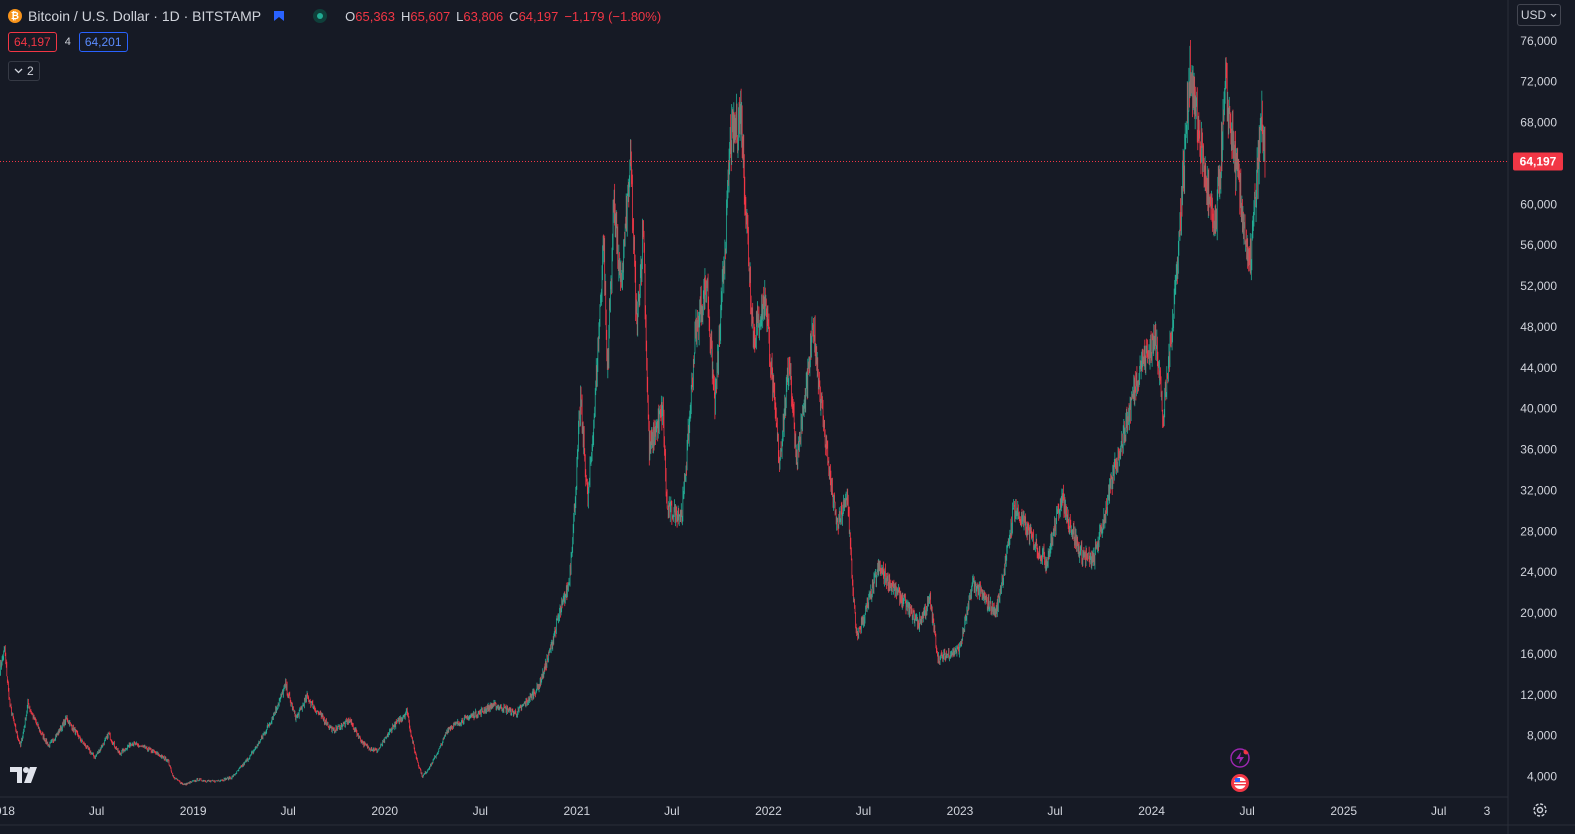  I want to click on y-tick-label: 32,000, so click(1538, 490).